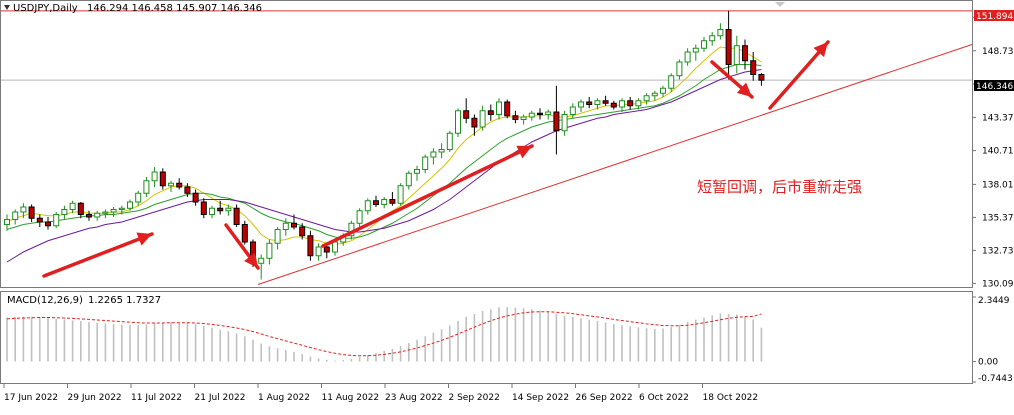 This screenshot has width=1014, height=415. I want to click on macd-values: 1.2265 1.7327, so click(124, 300).